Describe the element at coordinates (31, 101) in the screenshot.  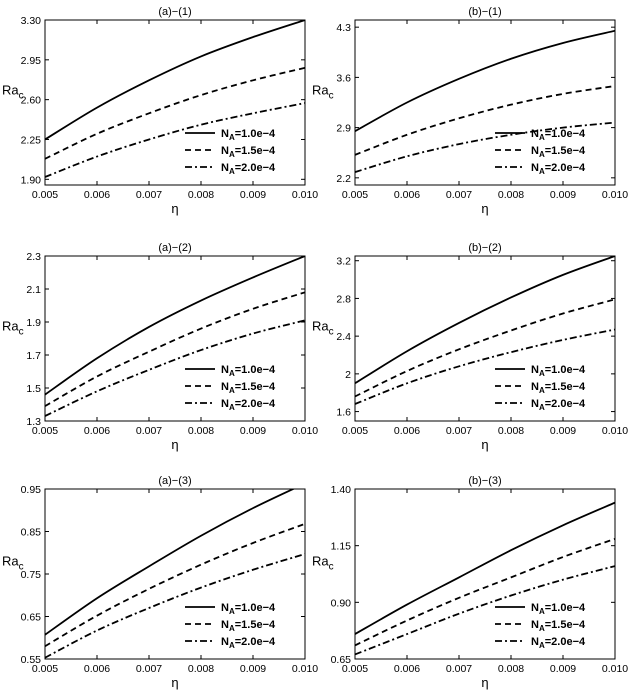
I see `y-tick-label: 2.60` at that location.